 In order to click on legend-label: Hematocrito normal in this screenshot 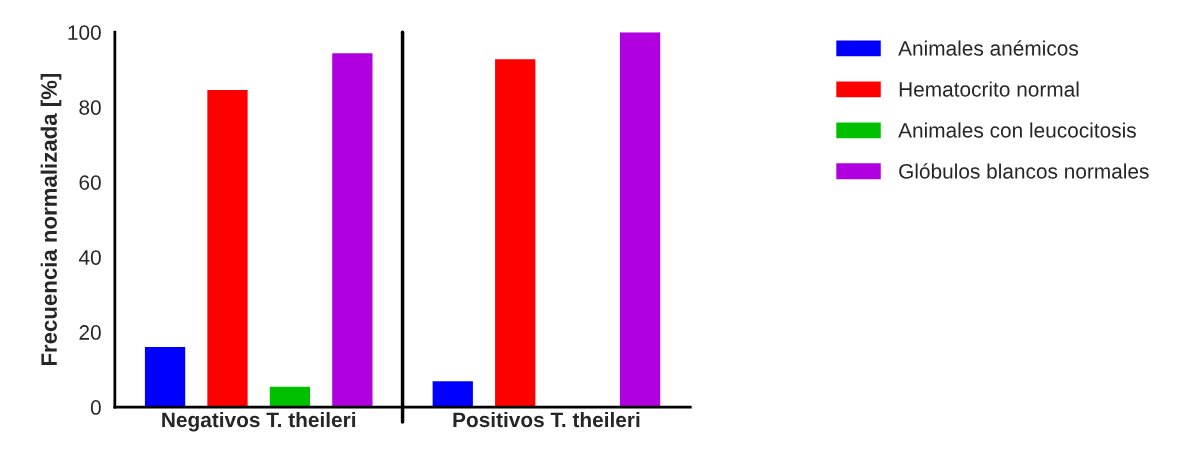, I will do `click(989, 89)`.